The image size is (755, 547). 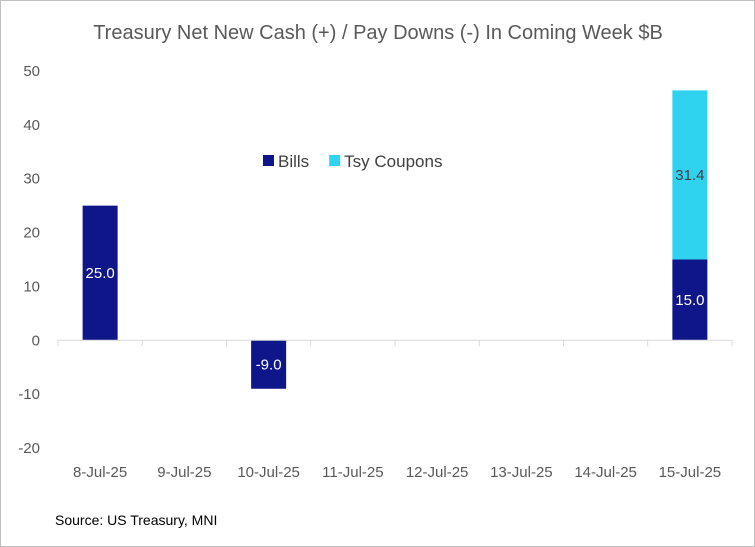 What do you see at coordinates (36, 340) in the screenshot?
I see `y-tick-label: 0` at bounding box center [36, 340].